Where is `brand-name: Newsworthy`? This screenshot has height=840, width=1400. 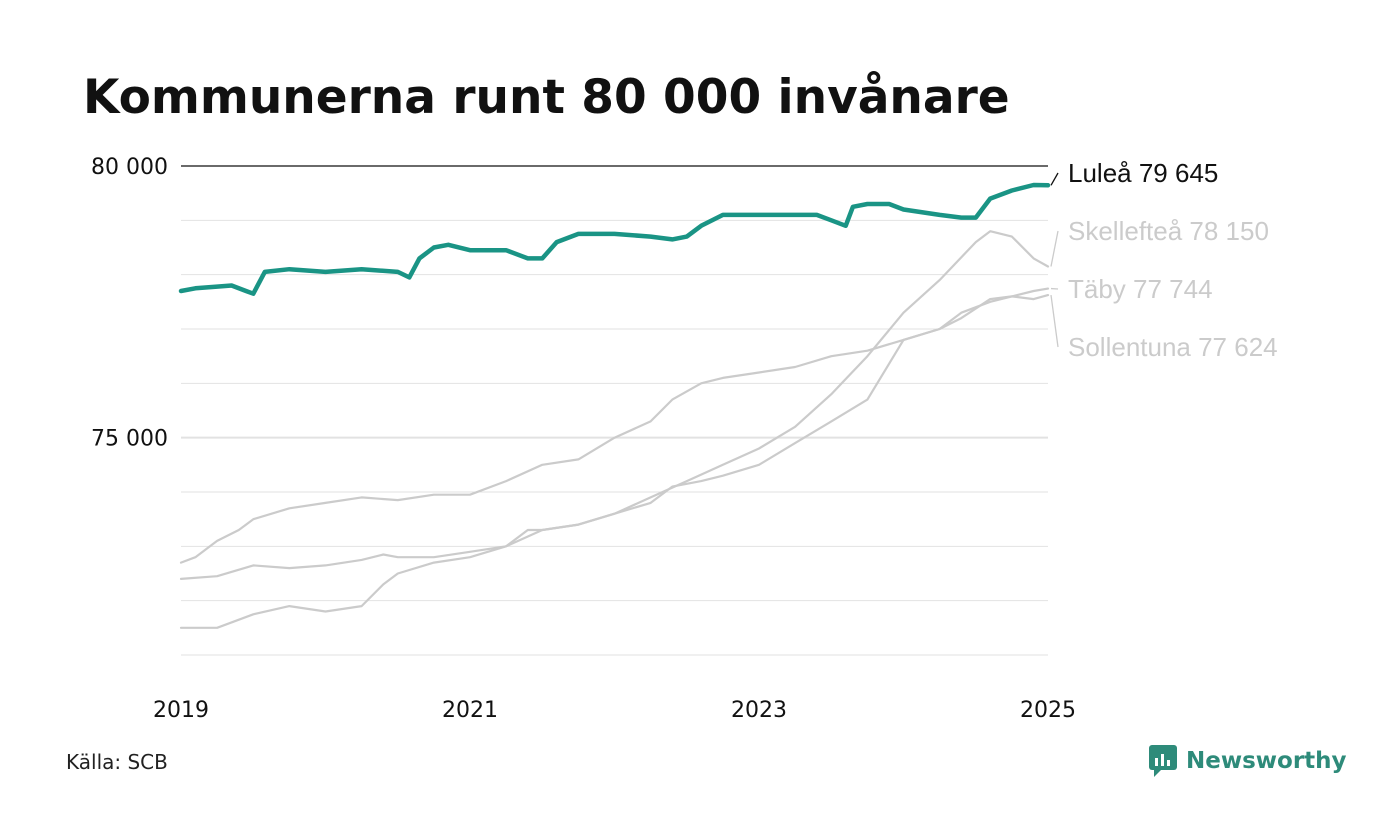
brand-name: Newsworthy is located at coordinates (1266, 761).